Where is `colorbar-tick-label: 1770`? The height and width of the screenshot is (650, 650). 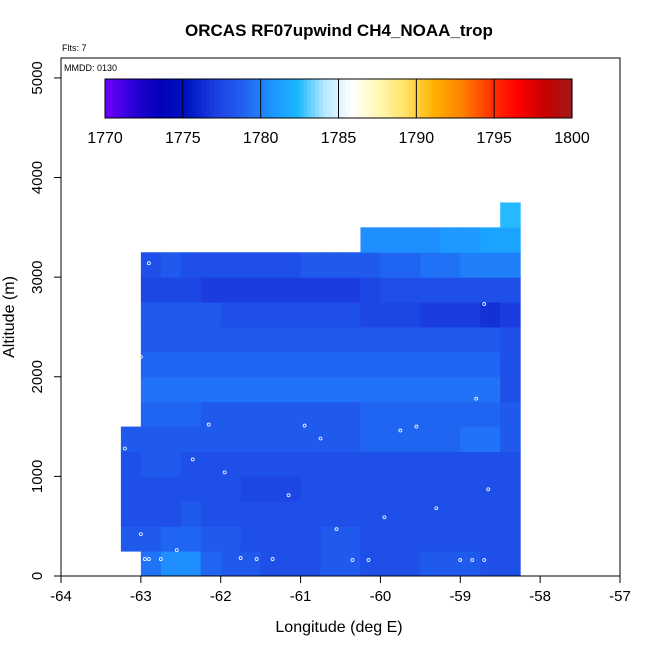
colorbar-tick-label: 1770 is located at coordinates (105, 138).